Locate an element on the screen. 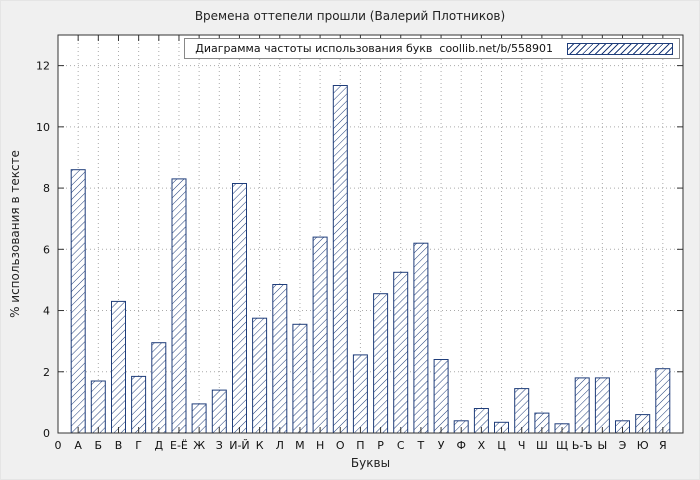 The image size is (700, 480). y-tick-label: 10 is located at coordinates (43, 127).